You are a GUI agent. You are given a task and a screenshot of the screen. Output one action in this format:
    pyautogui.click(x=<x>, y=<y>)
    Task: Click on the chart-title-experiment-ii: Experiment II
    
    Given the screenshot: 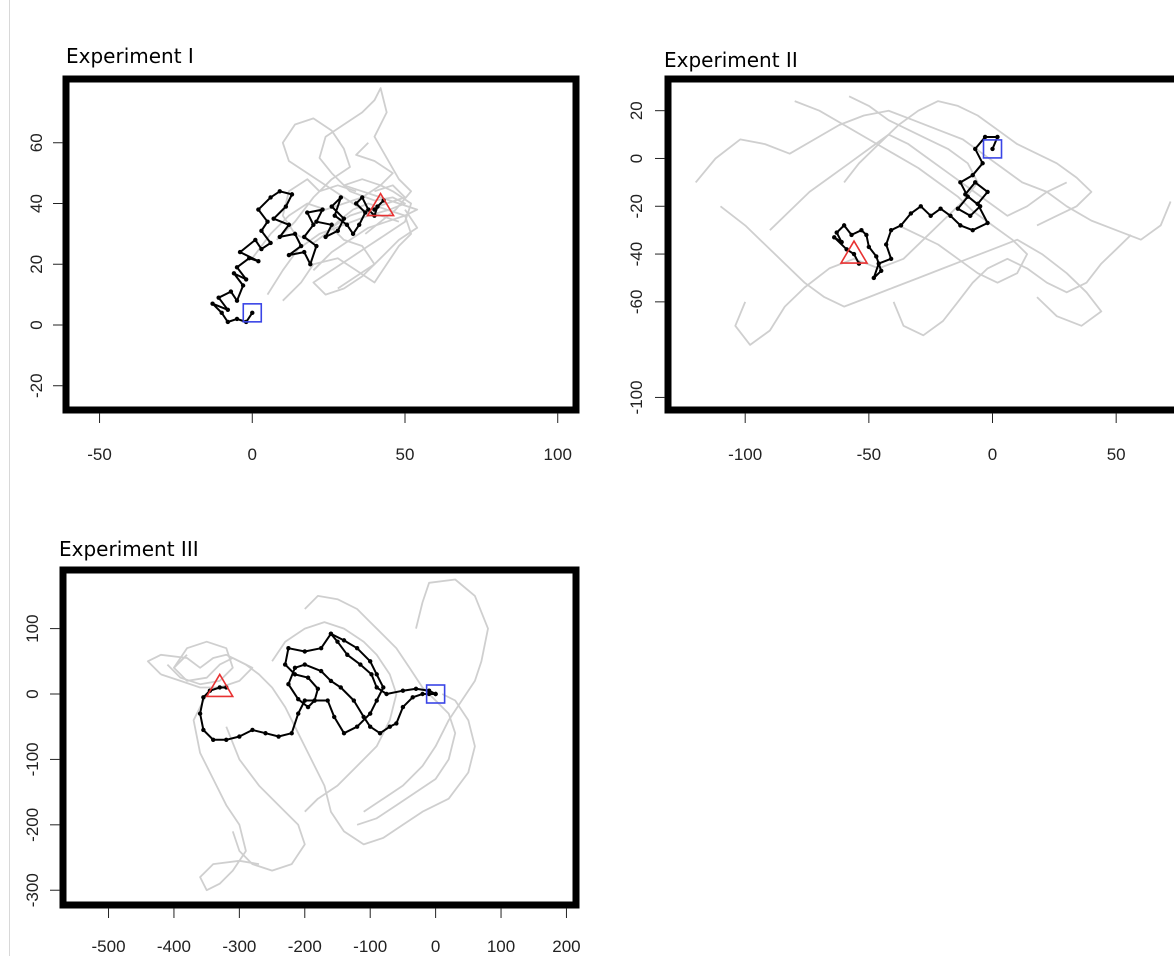 What is the action you would take?
    pyautogui.click(x=731, y=60)
    